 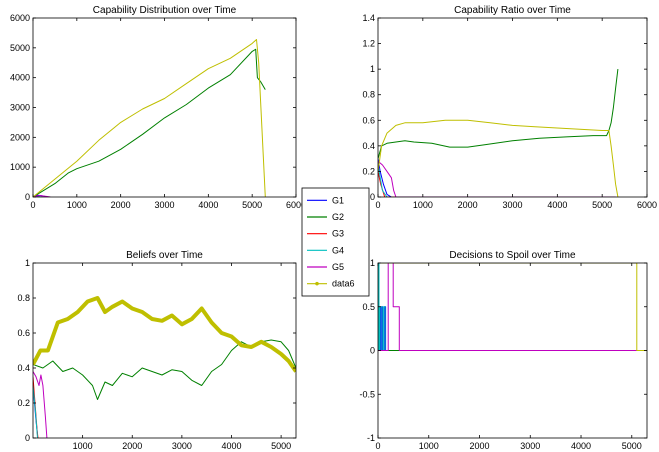 I want to click on y-tick-label: 1000, so click(x=20, y=167).